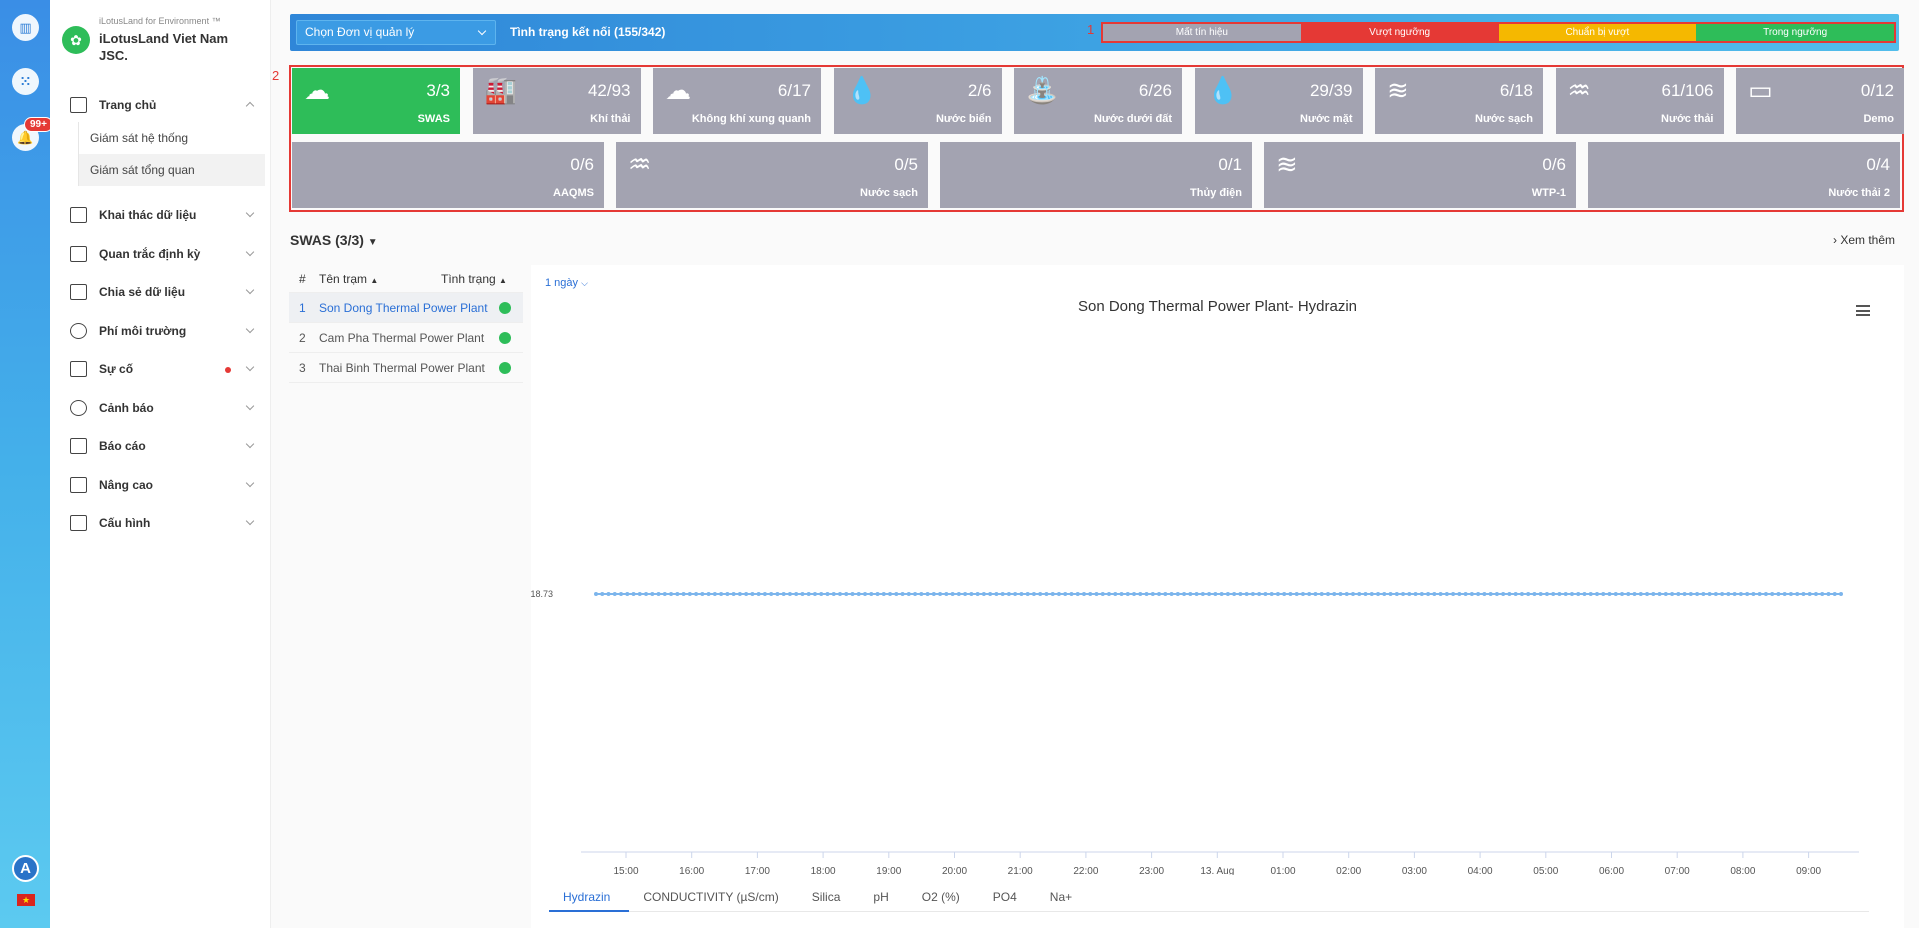 This screenshot has height=928, width=1919. What do you see at coordinates (1864, 240) in the screenshot?
I see `see-more-link: › Xem thêm` at bounding box center [1864, 240].